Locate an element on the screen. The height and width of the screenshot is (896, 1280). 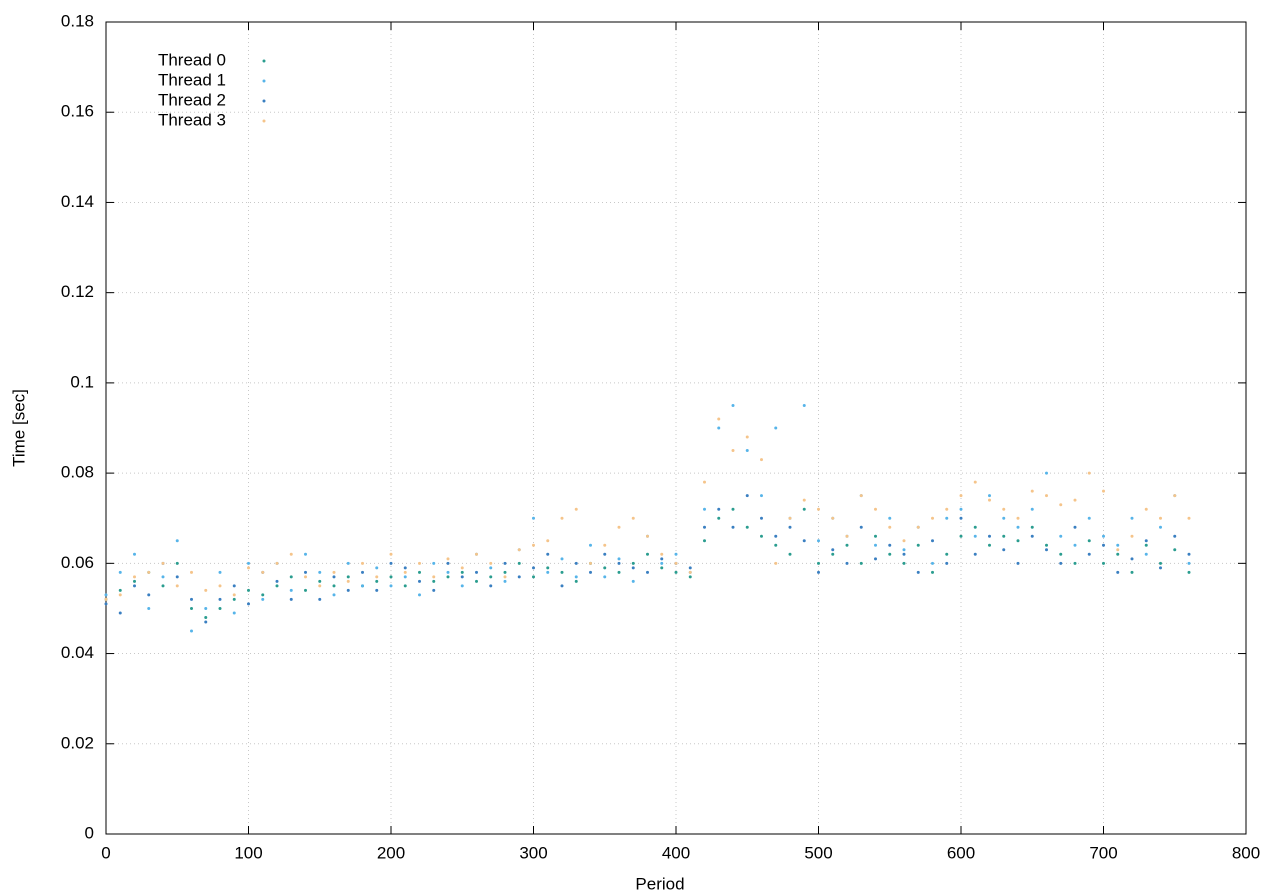
y-tick-label: 0.02 is located at coordinates (77, 742).